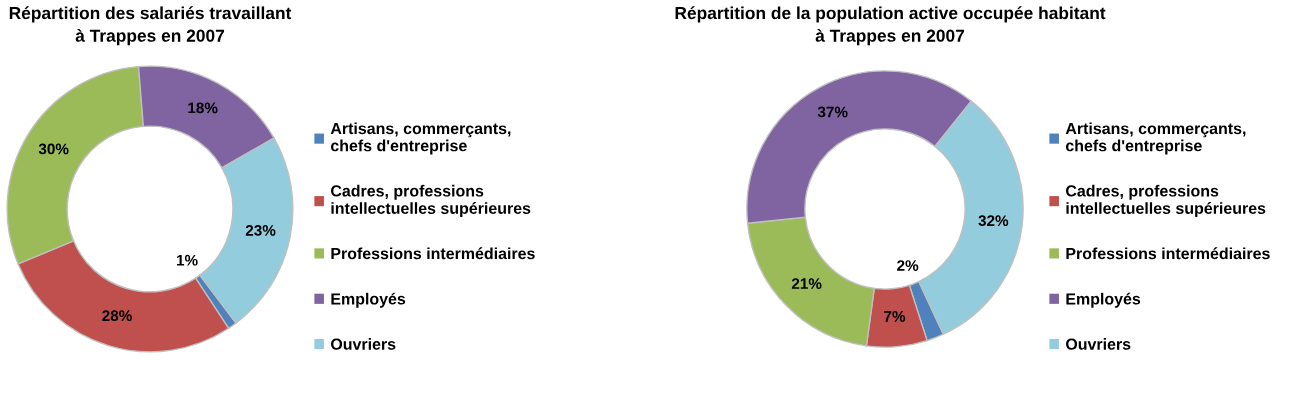 This screenshot has height=417, width=1316. Describe the element at coordinates (890, 26) in the screenshot. I see `chart-title: Répartition de la population active occupée habitant à Trappes en 2007` at that location.